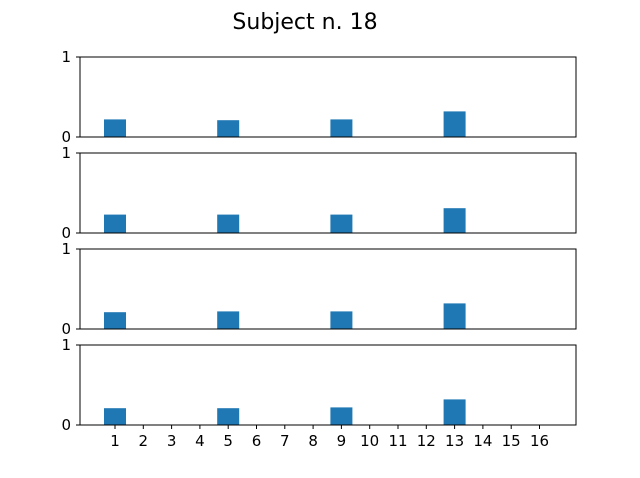  I want to click on x-tick-label-2: 2, so click(144, 441).